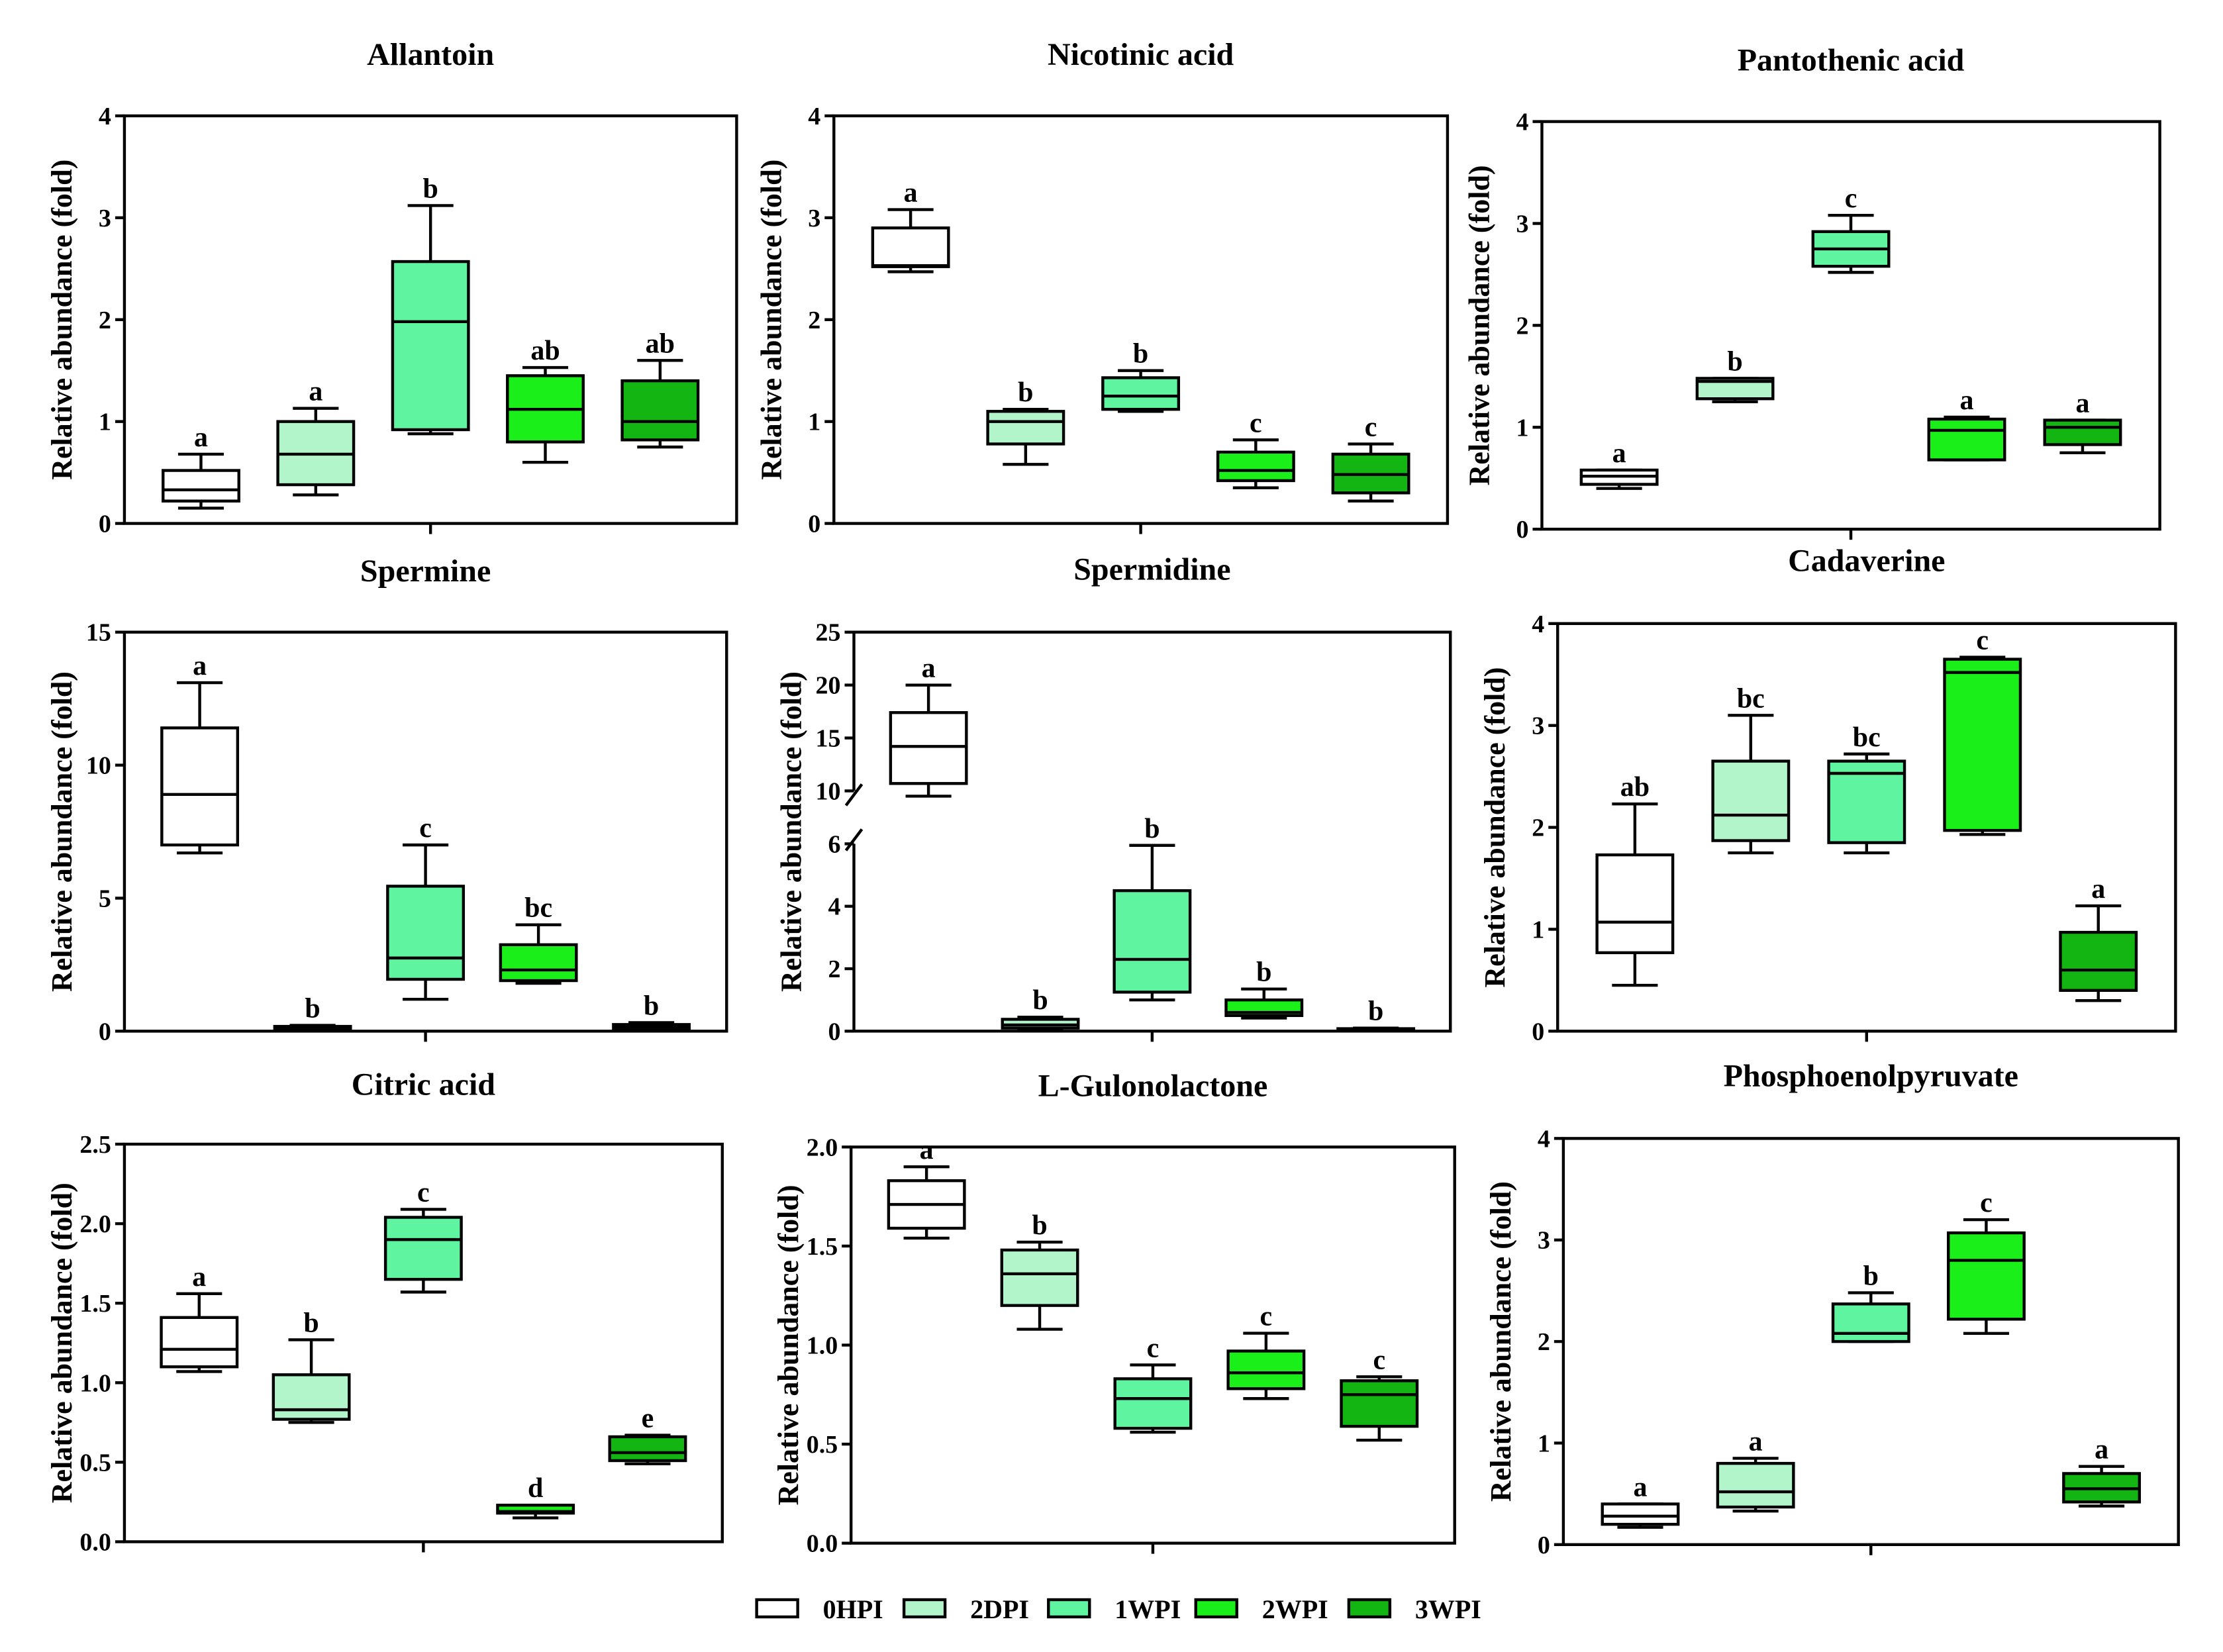 The width and height of the screenshot is (2223, 1652). I want to click on legend-item-2DPI: 2DPI, so click(965, 1609).